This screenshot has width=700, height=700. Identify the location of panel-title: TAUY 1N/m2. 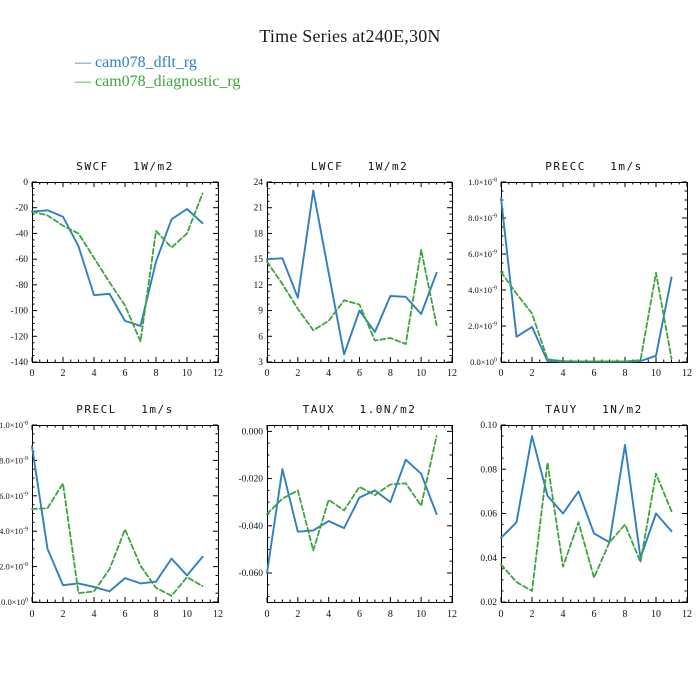
(593, 409).